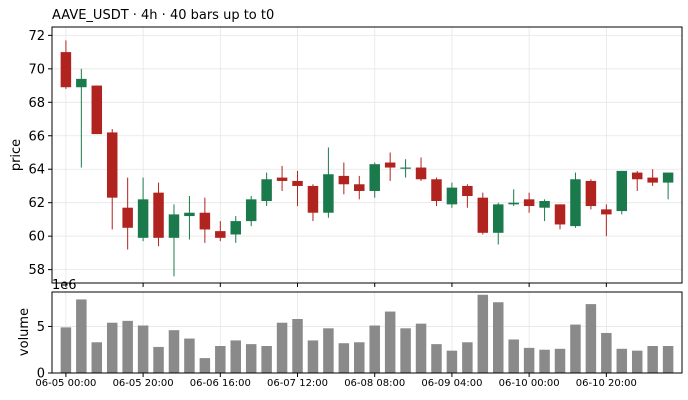 The height and width of the screenshot is (400, 688). I want to click on x-tick-label: 06-10 00:00, so click(529, 383).